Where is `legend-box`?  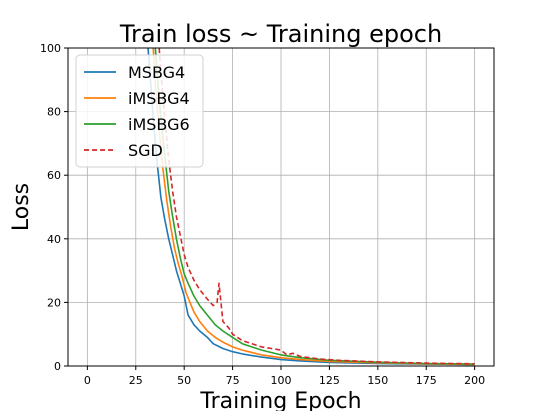 legend-box is located at coordinates (139, 111).